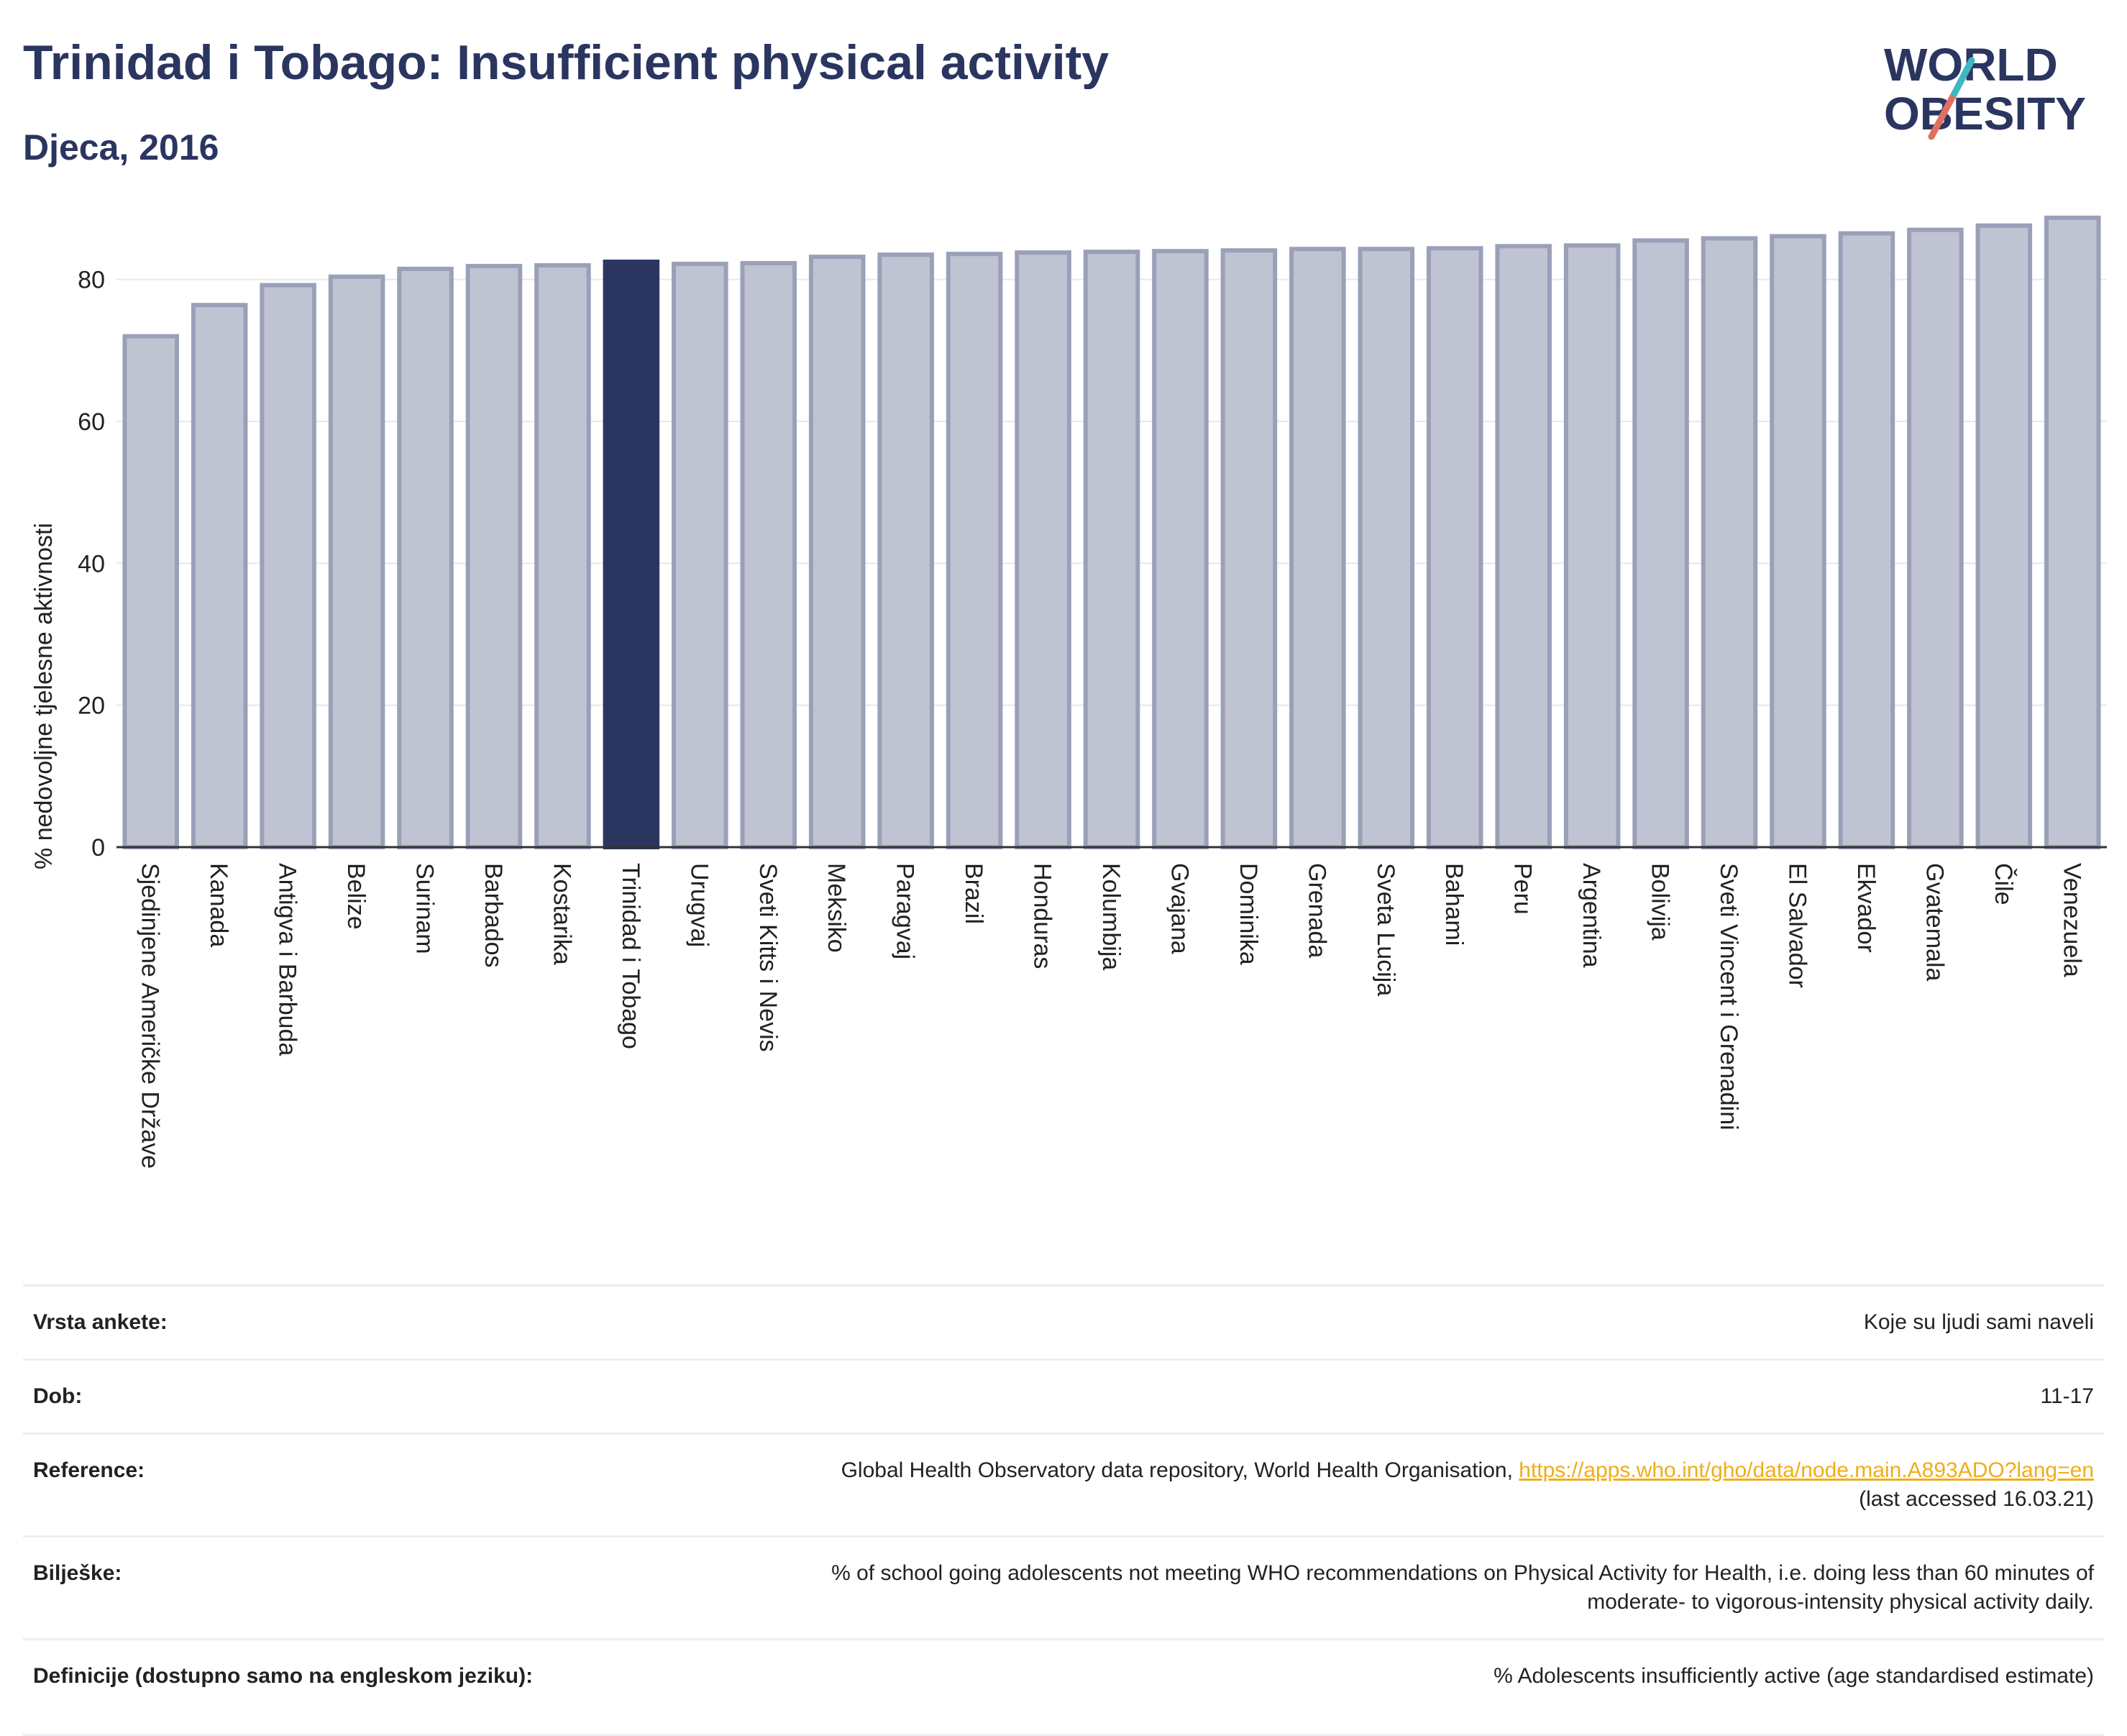 Image resolution: width=2127 pixels, height=1736 pixels. I want to click on x-tick-label: Grenada, so click(1317, 910).